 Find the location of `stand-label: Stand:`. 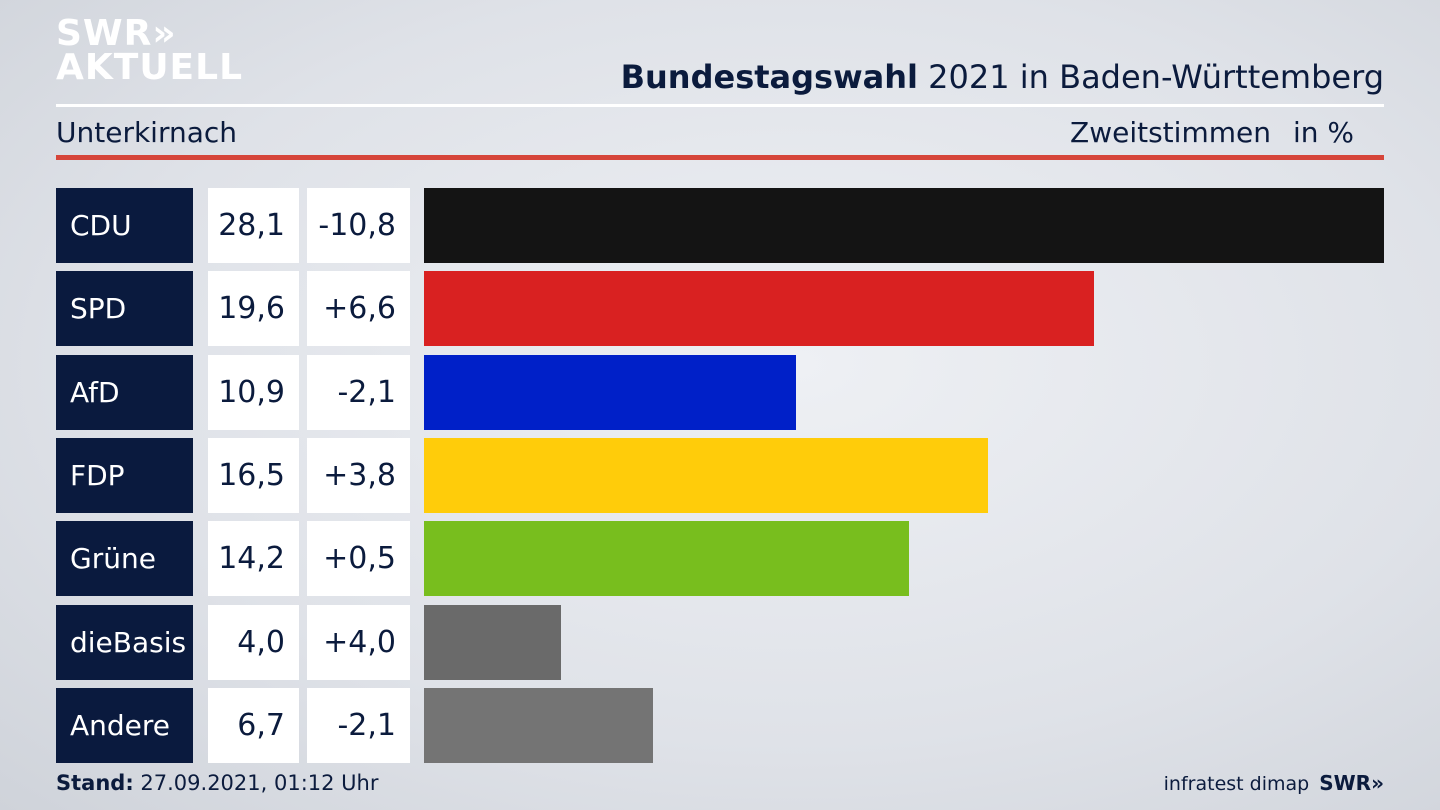

stand-label: Stand: is located at coordinates (95, 783).